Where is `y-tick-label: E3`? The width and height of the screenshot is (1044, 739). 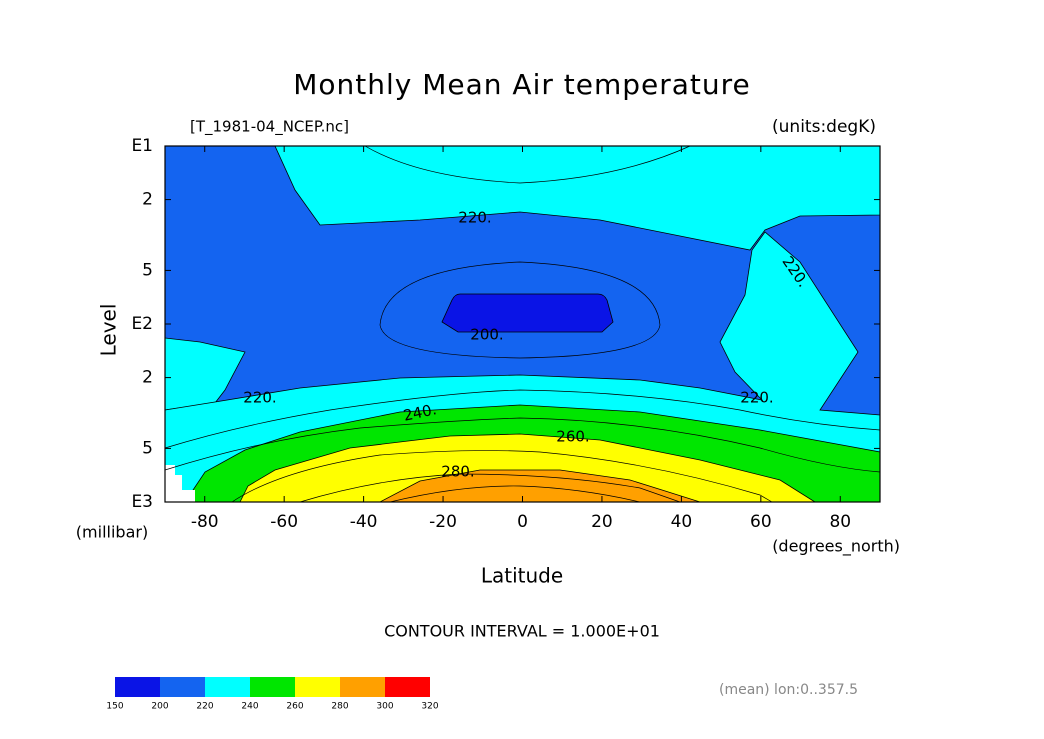
y-tick-label: E3 is located at coordinates (142, 502).